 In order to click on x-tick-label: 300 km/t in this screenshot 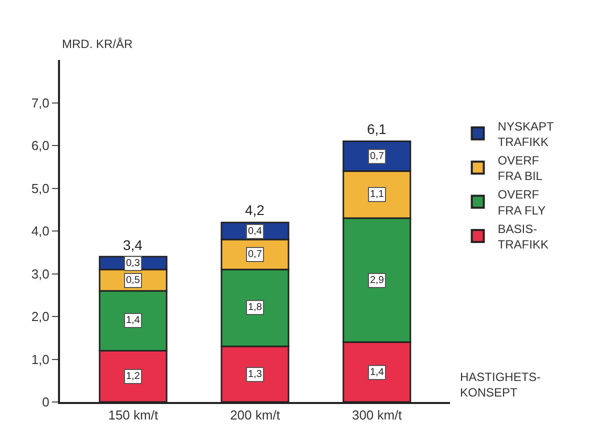, I will do `click(377, 415)`.